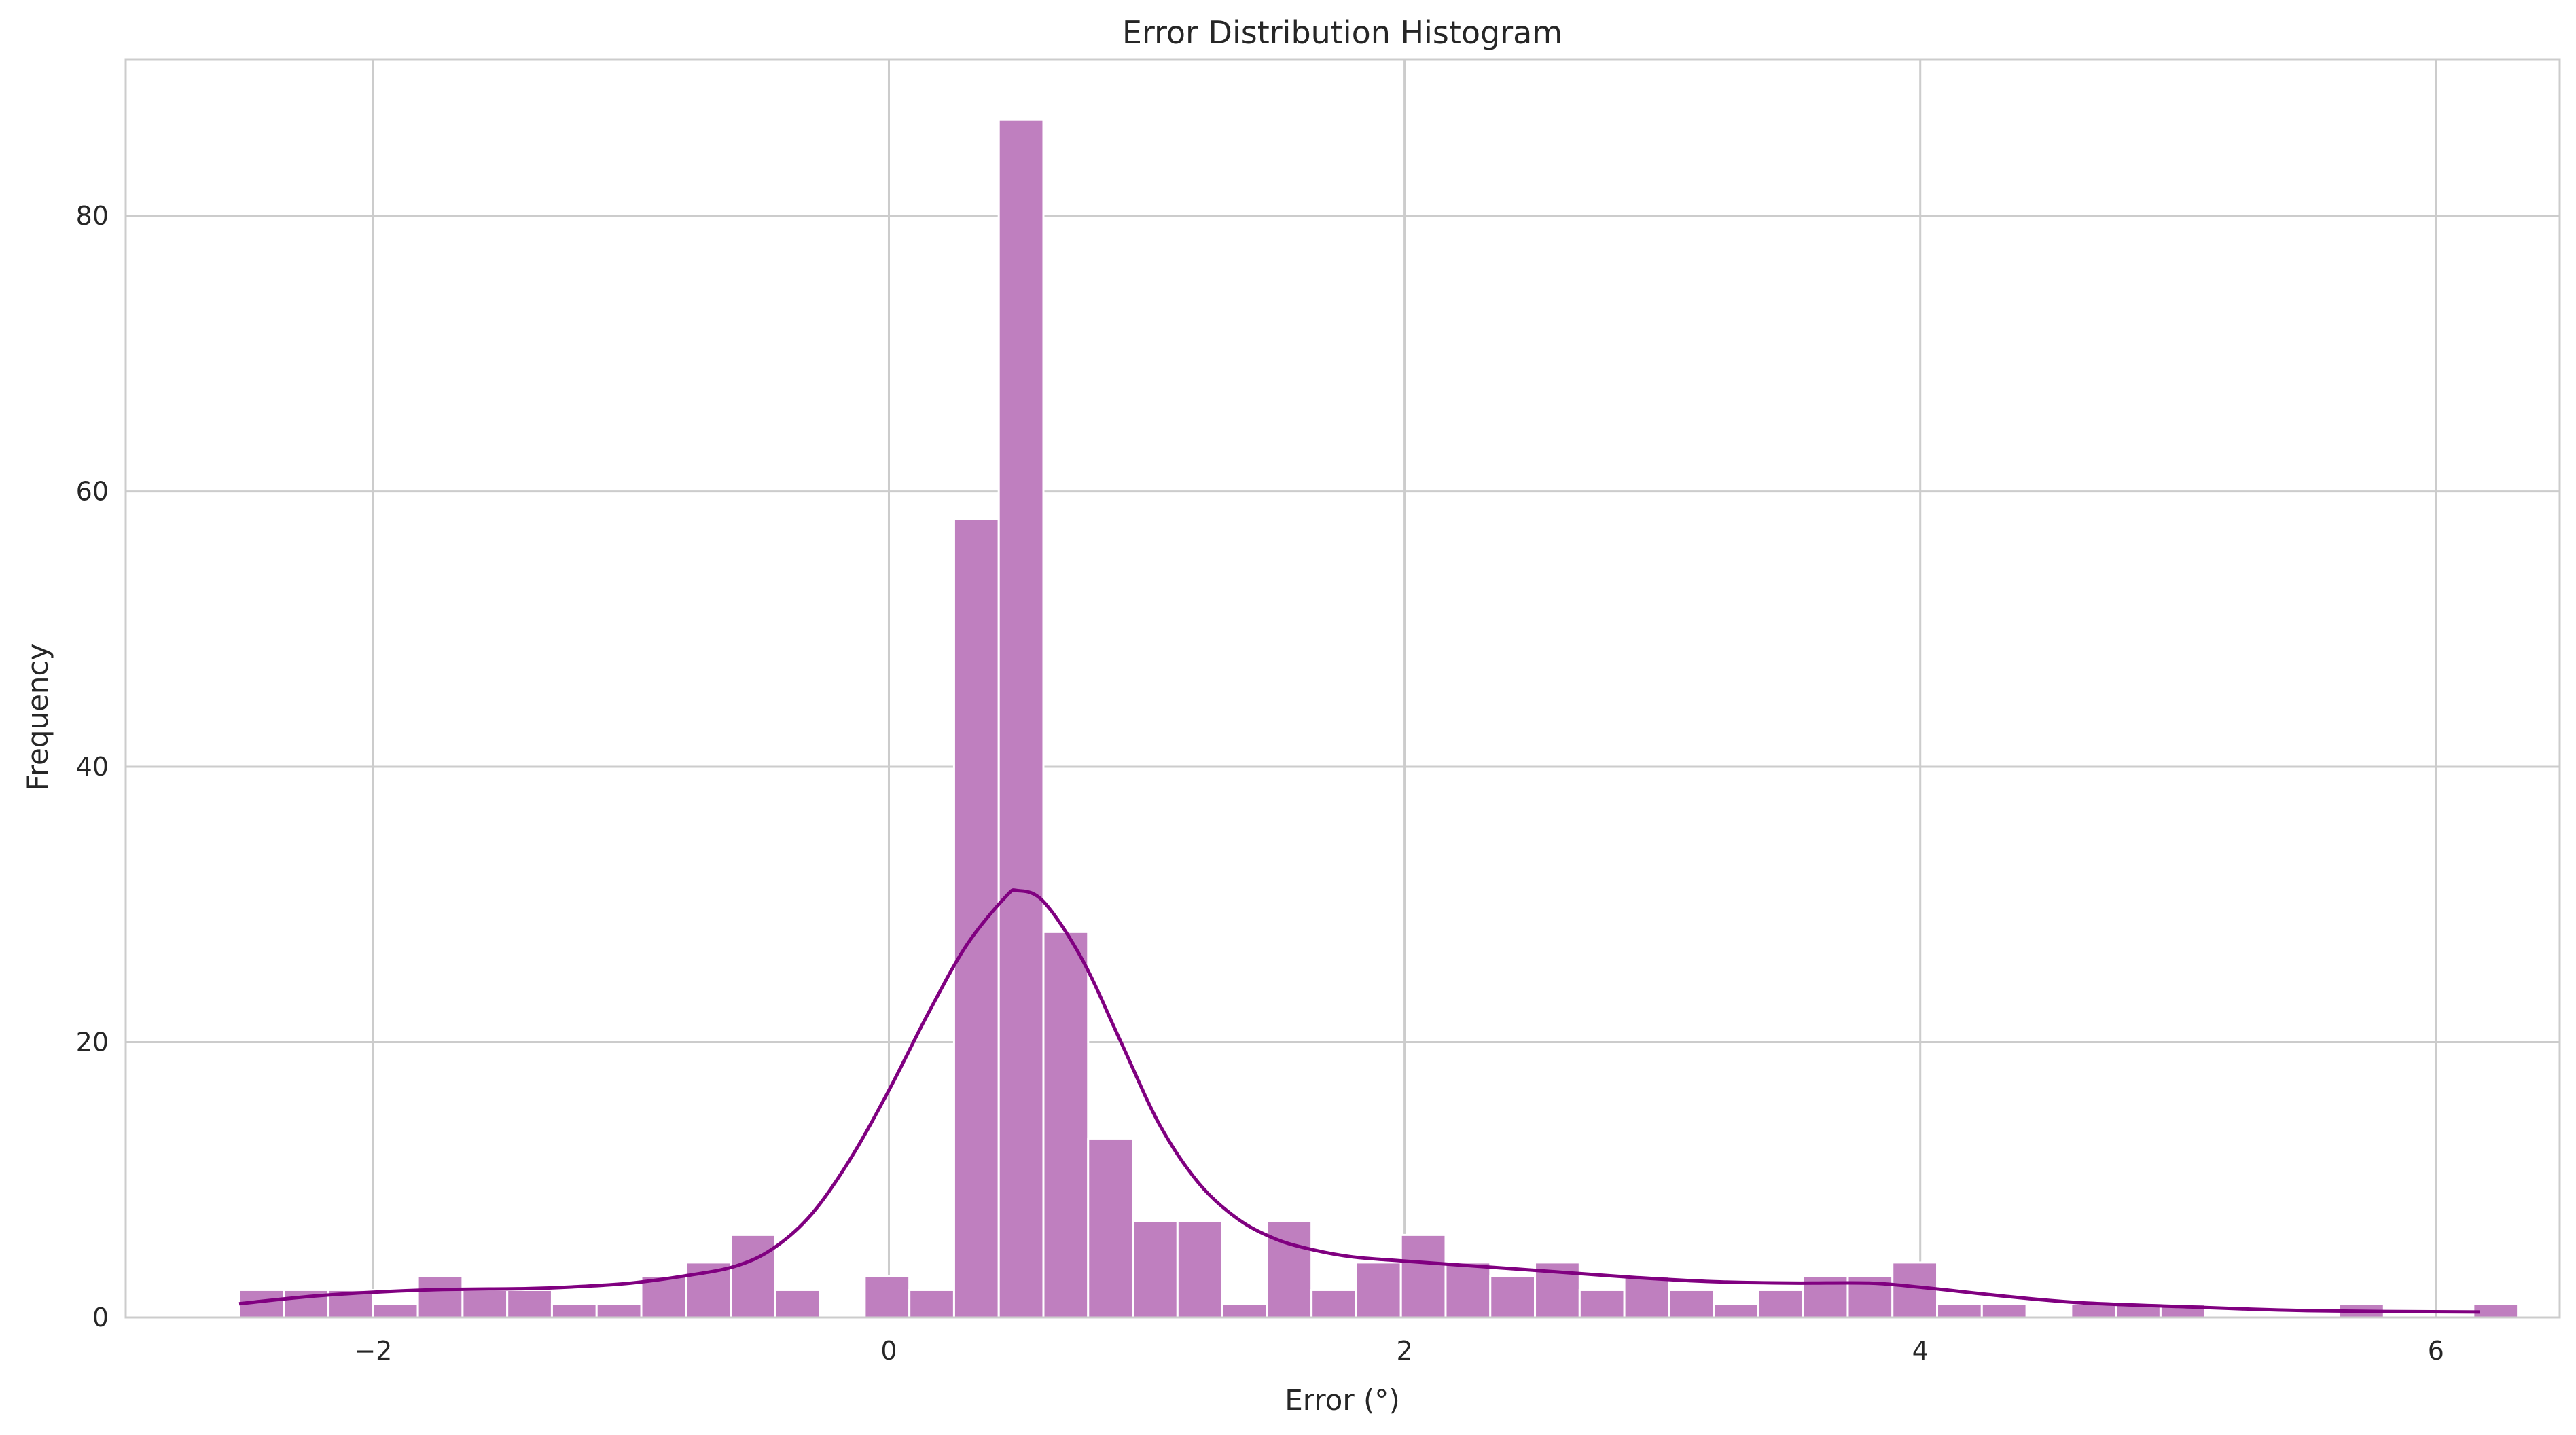 This screenshot has height=1435, width=2576. Describe the element at coordinates (2436, 1351) in the screenshot. I see `x-tick-label: 6` at that location.